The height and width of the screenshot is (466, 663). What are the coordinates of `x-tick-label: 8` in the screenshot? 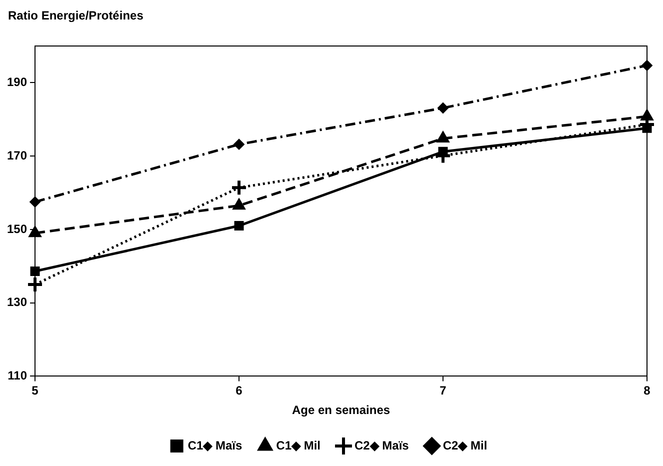 It's located at (647, 391).